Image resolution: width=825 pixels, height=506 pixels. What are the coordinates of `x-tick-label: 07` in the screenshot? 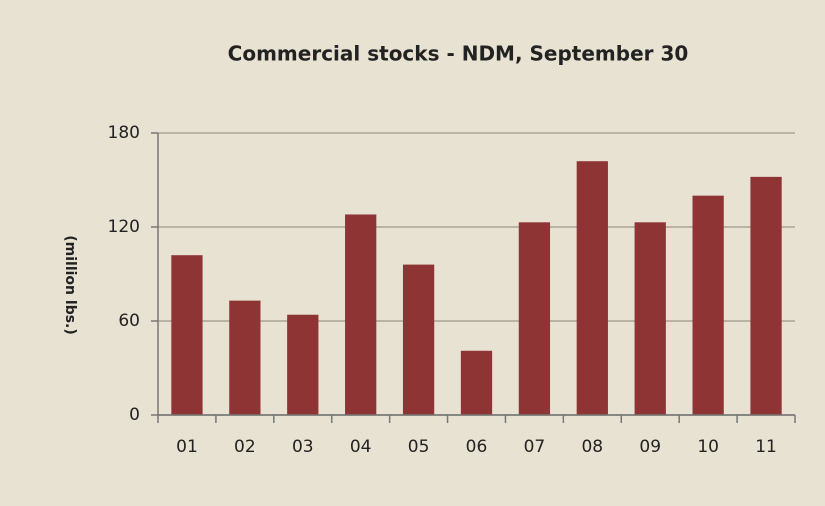 It's located at (535, 447).